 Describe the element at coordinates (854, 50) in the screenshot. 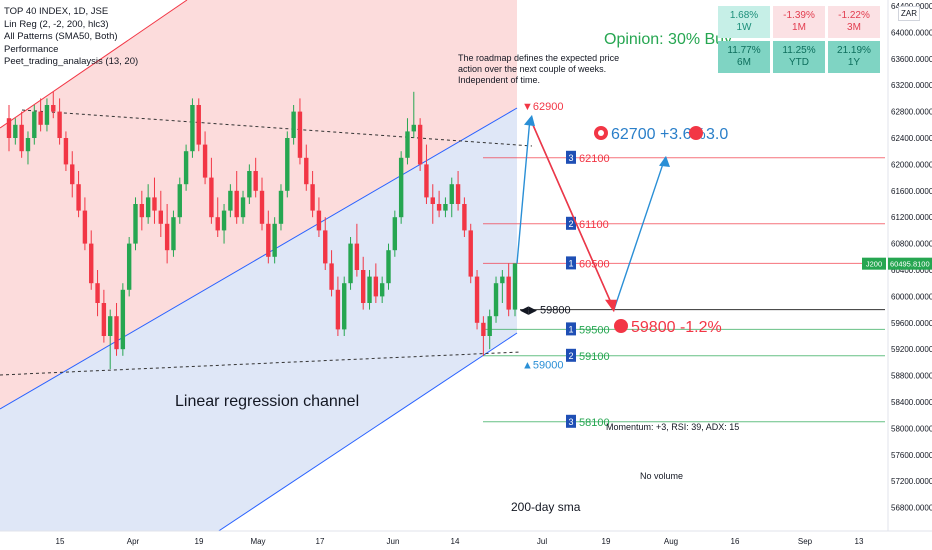

I see `perf-value: 21.19%` at that location.